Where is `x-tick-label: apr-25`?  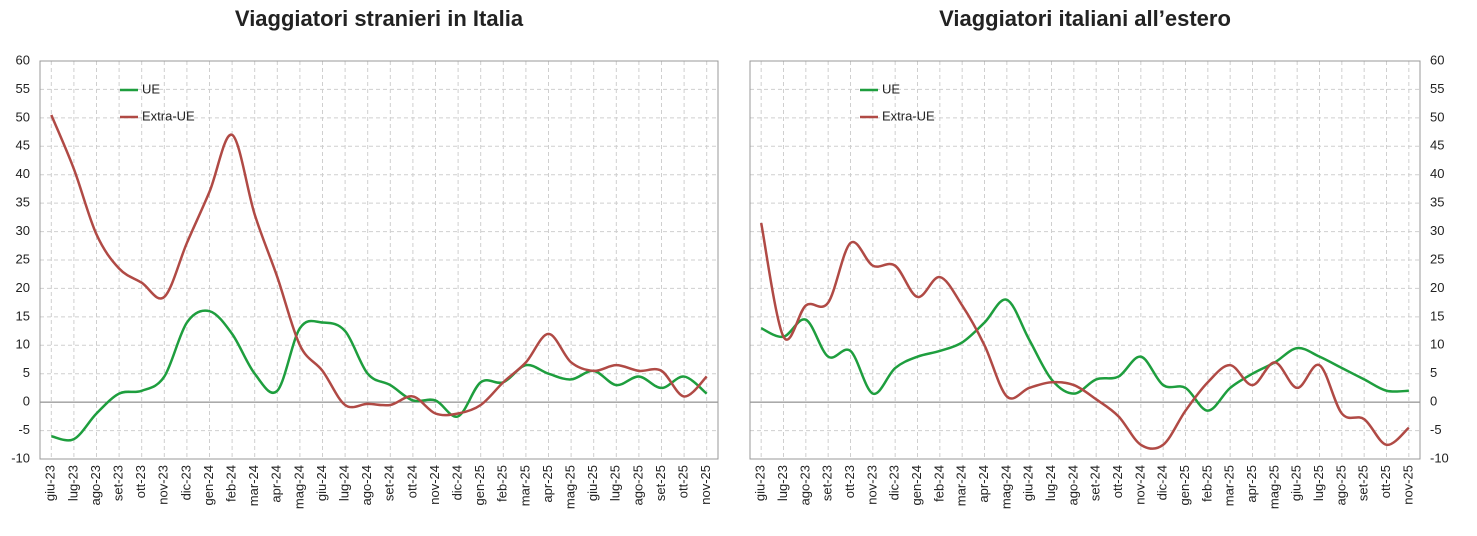 x-tick-label: apr-25 is located at coordinates (1251, 484).